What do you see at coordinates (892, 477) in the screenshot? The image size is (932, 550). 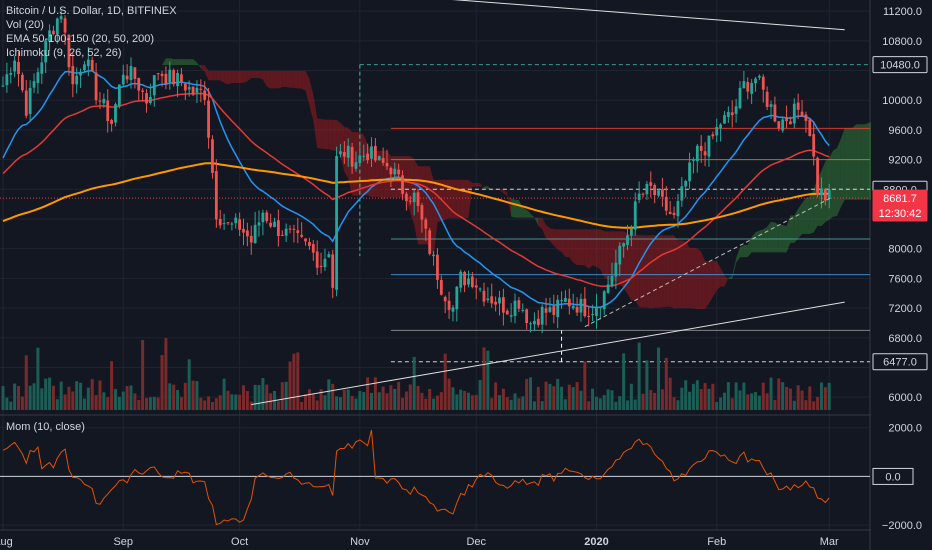 I see `momentum-zero-label: 0.0` at bounding box center [892, 477].